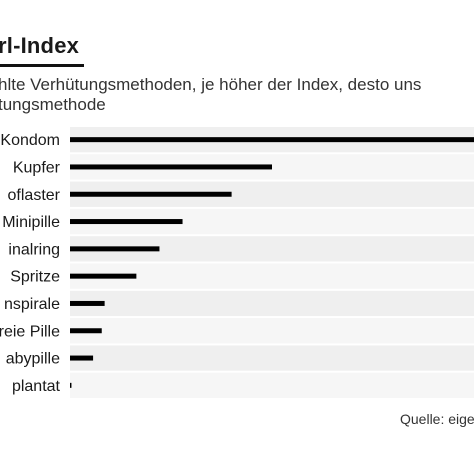 Image resolution: width=474 pixels, height=463 pixels. I want to click on category-label: reie Pille, so click(30, 331).